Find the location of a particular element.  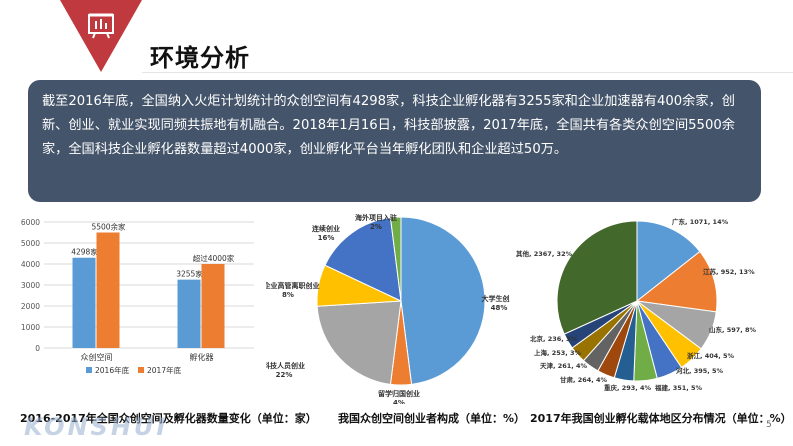

pie-label: 天津, 261, 4% is located at coordinates (564, 365).